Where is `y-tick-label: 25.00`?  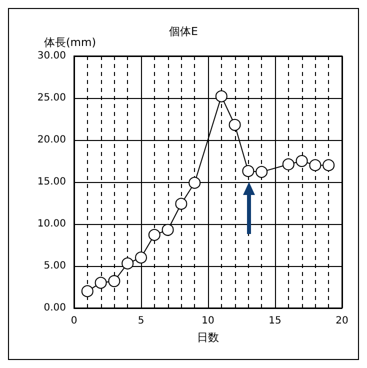
y-tick-label: 25.00 is located at coordinates (51, 98).